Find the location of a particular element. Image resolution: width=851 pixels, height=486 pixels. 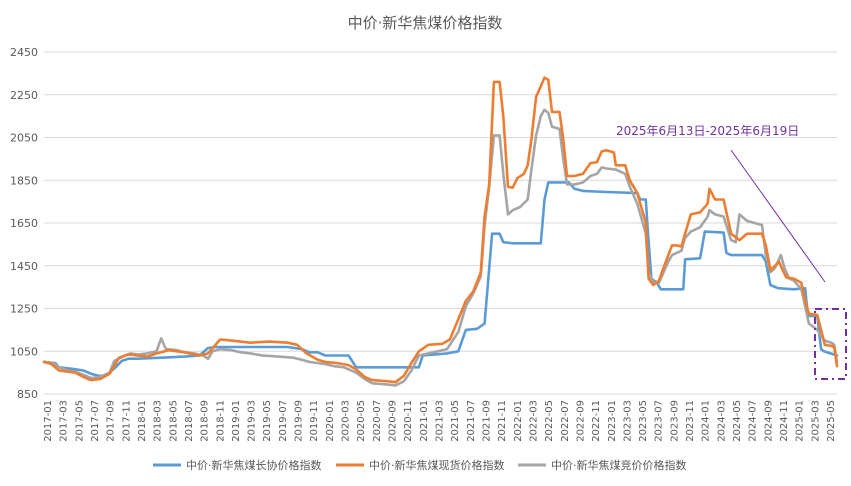

x-tick-label: 2020-07 is located at coordinates (377, 421).